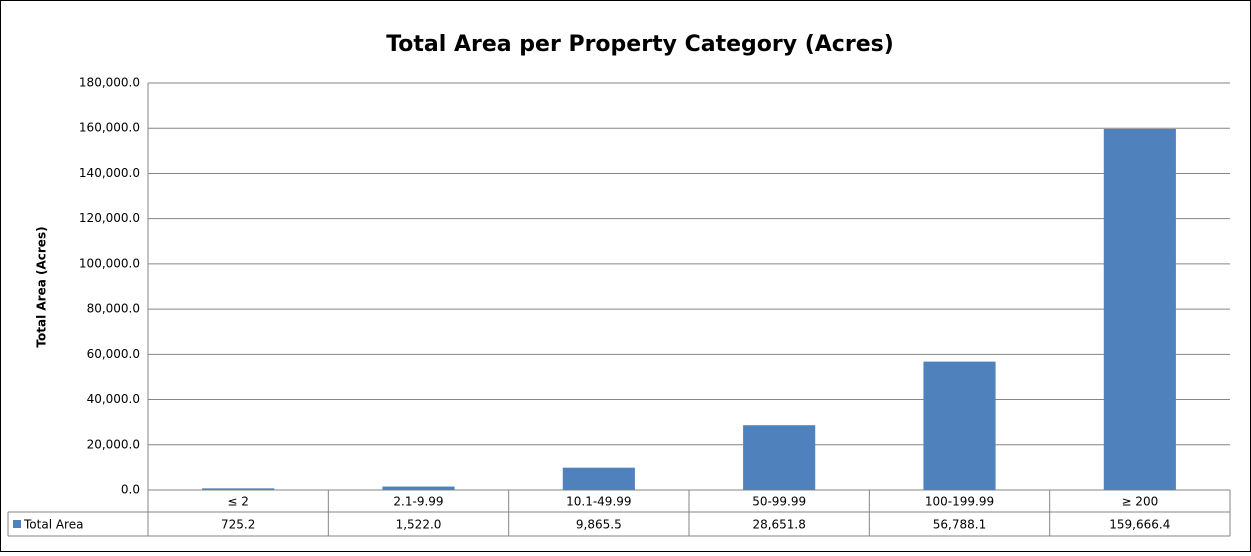 This screenshot has width=1251, height=556. What do you see at coordinates (238, 525) in the screenshot?
I see `table-value: 725.2` at bounding box center [238, 525].